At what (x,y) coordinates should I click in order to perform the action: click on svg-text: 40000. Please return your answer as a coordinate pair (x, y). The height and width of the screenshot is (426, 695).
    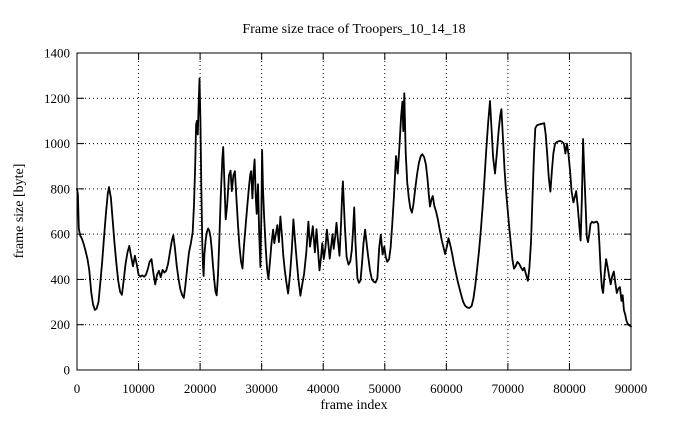
    Looking at the image, I should click on (323, 388).